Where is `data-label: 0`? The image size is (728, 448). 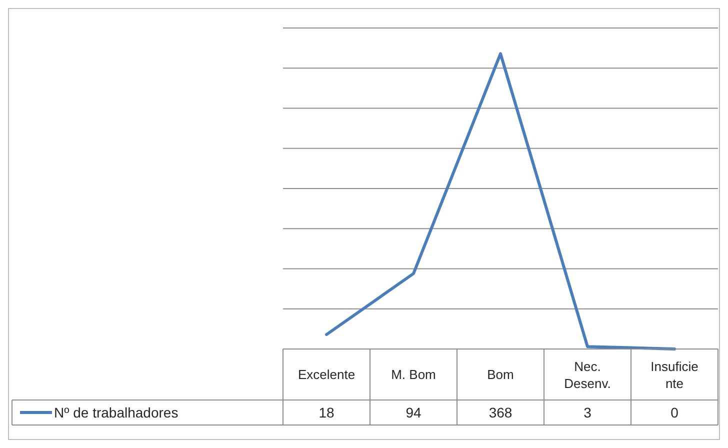 data-label: 0 is located at coordinates (674, 412).